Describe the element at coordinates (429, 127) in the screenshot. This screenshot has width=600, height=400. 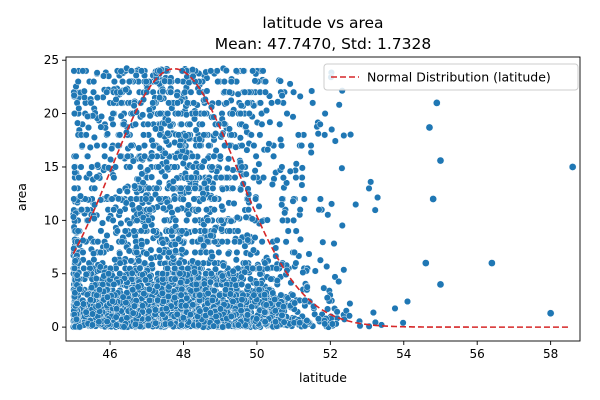
I see `outlier-point` at that location.